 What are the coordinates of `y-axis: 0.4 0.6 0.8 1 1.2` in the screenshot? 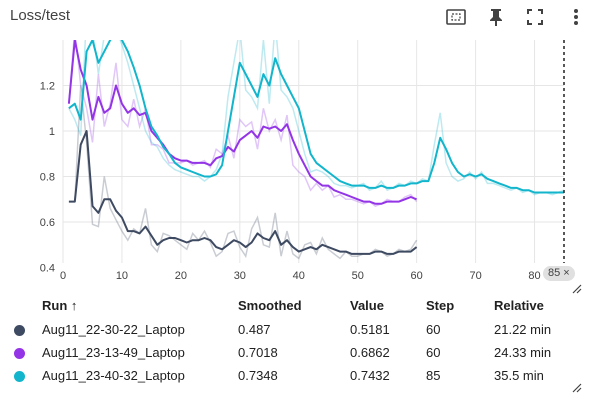 It's located at (47, 178).